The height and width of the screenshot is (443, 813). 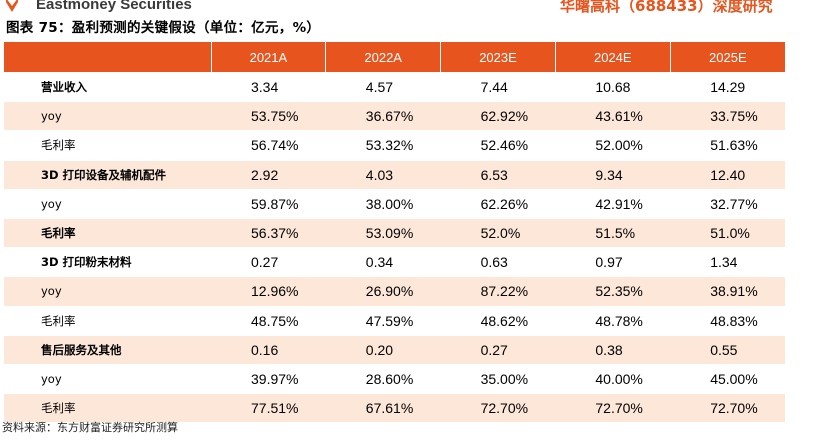 I want to click on table-cell: 62.92%, so click(x=498, y=116).